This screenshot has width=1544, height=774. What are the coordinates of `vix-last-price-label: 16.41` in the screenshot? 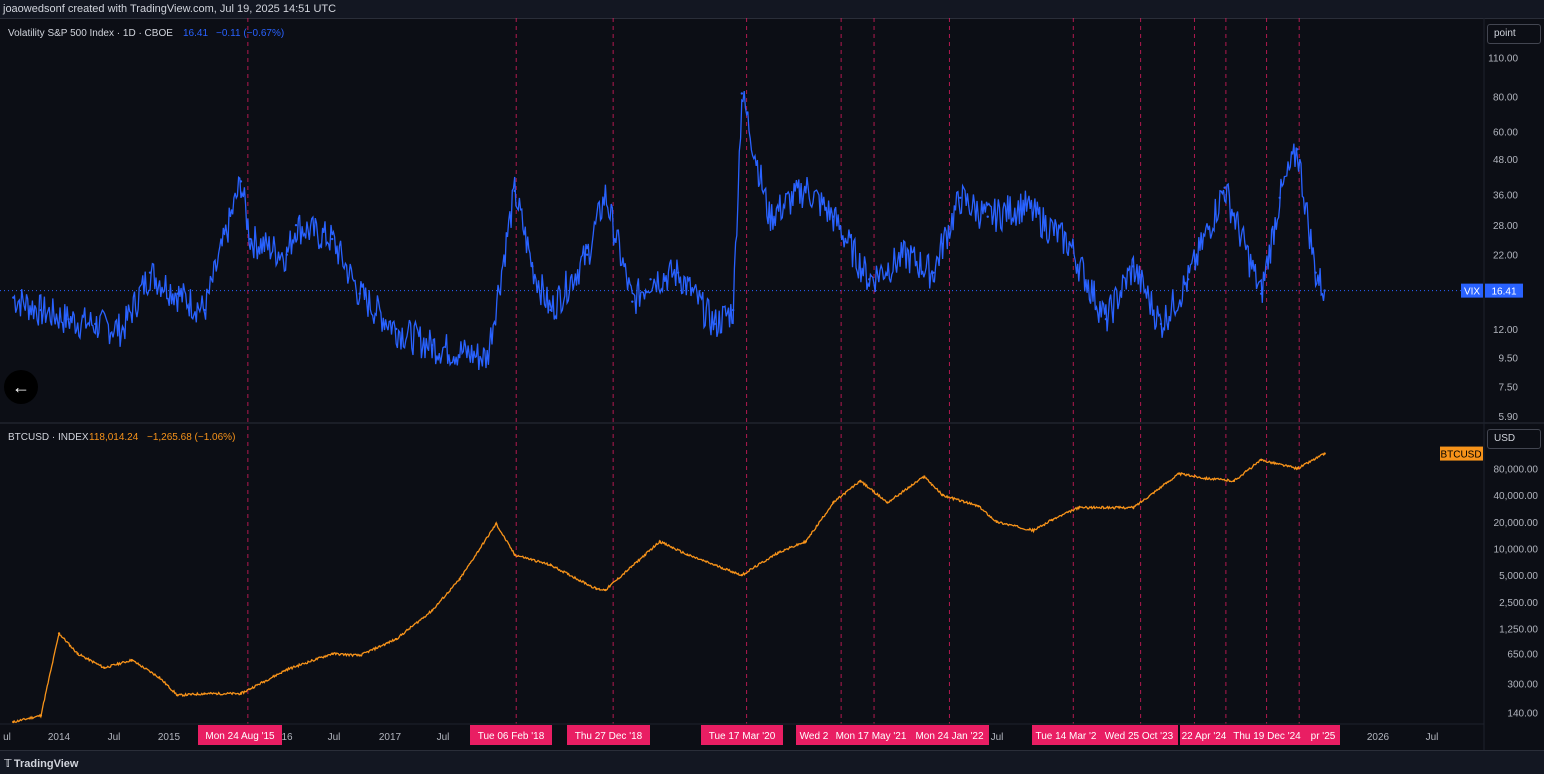 It's located at (1503, 292).